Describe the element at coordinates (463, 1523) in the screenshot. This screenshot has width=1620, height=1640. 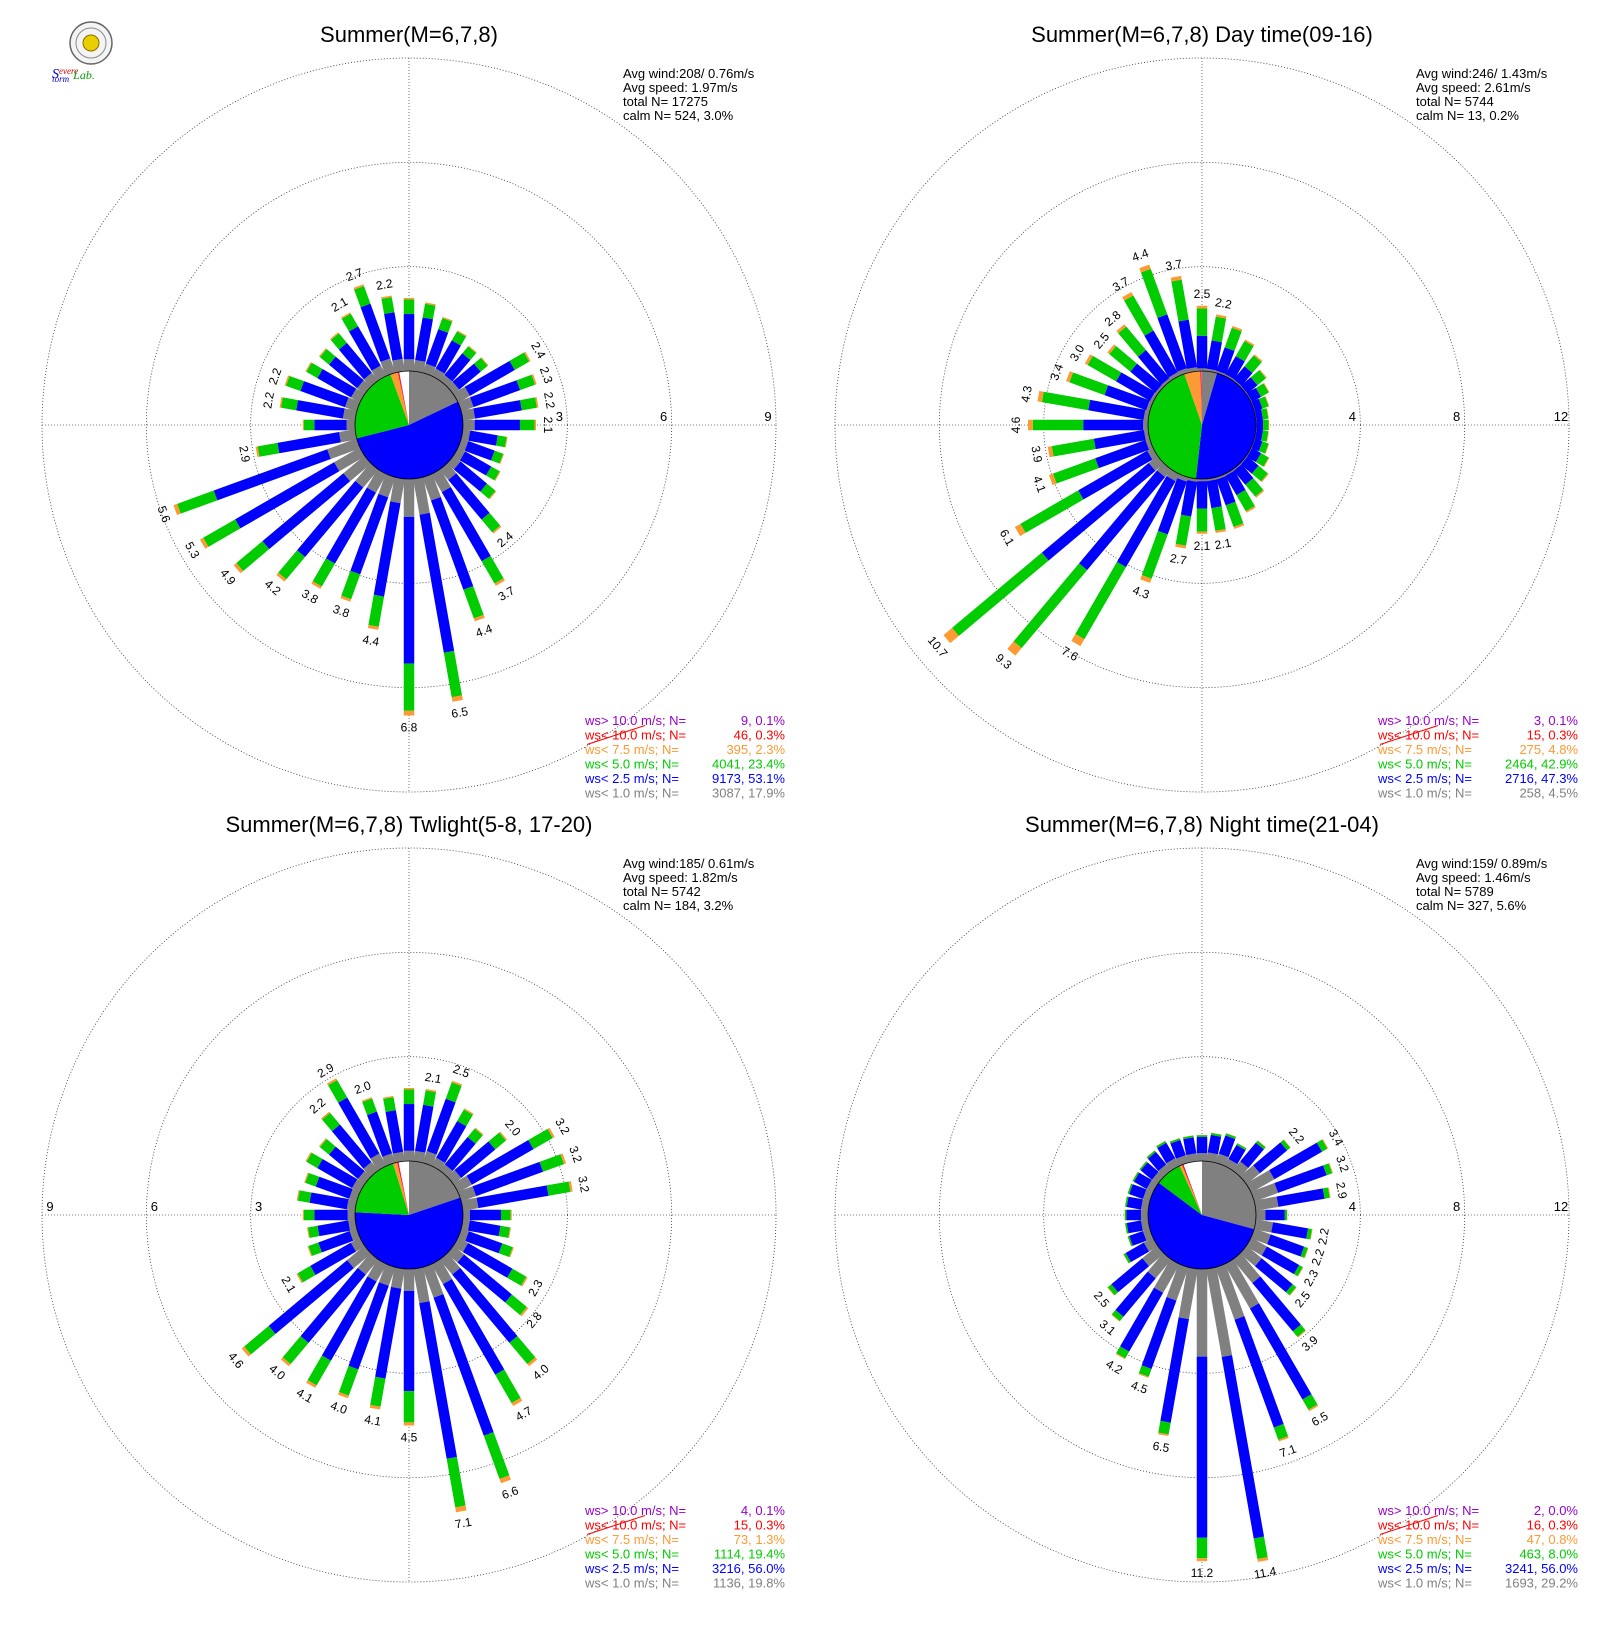
I see `bar-value-label: 7.1` at that location.